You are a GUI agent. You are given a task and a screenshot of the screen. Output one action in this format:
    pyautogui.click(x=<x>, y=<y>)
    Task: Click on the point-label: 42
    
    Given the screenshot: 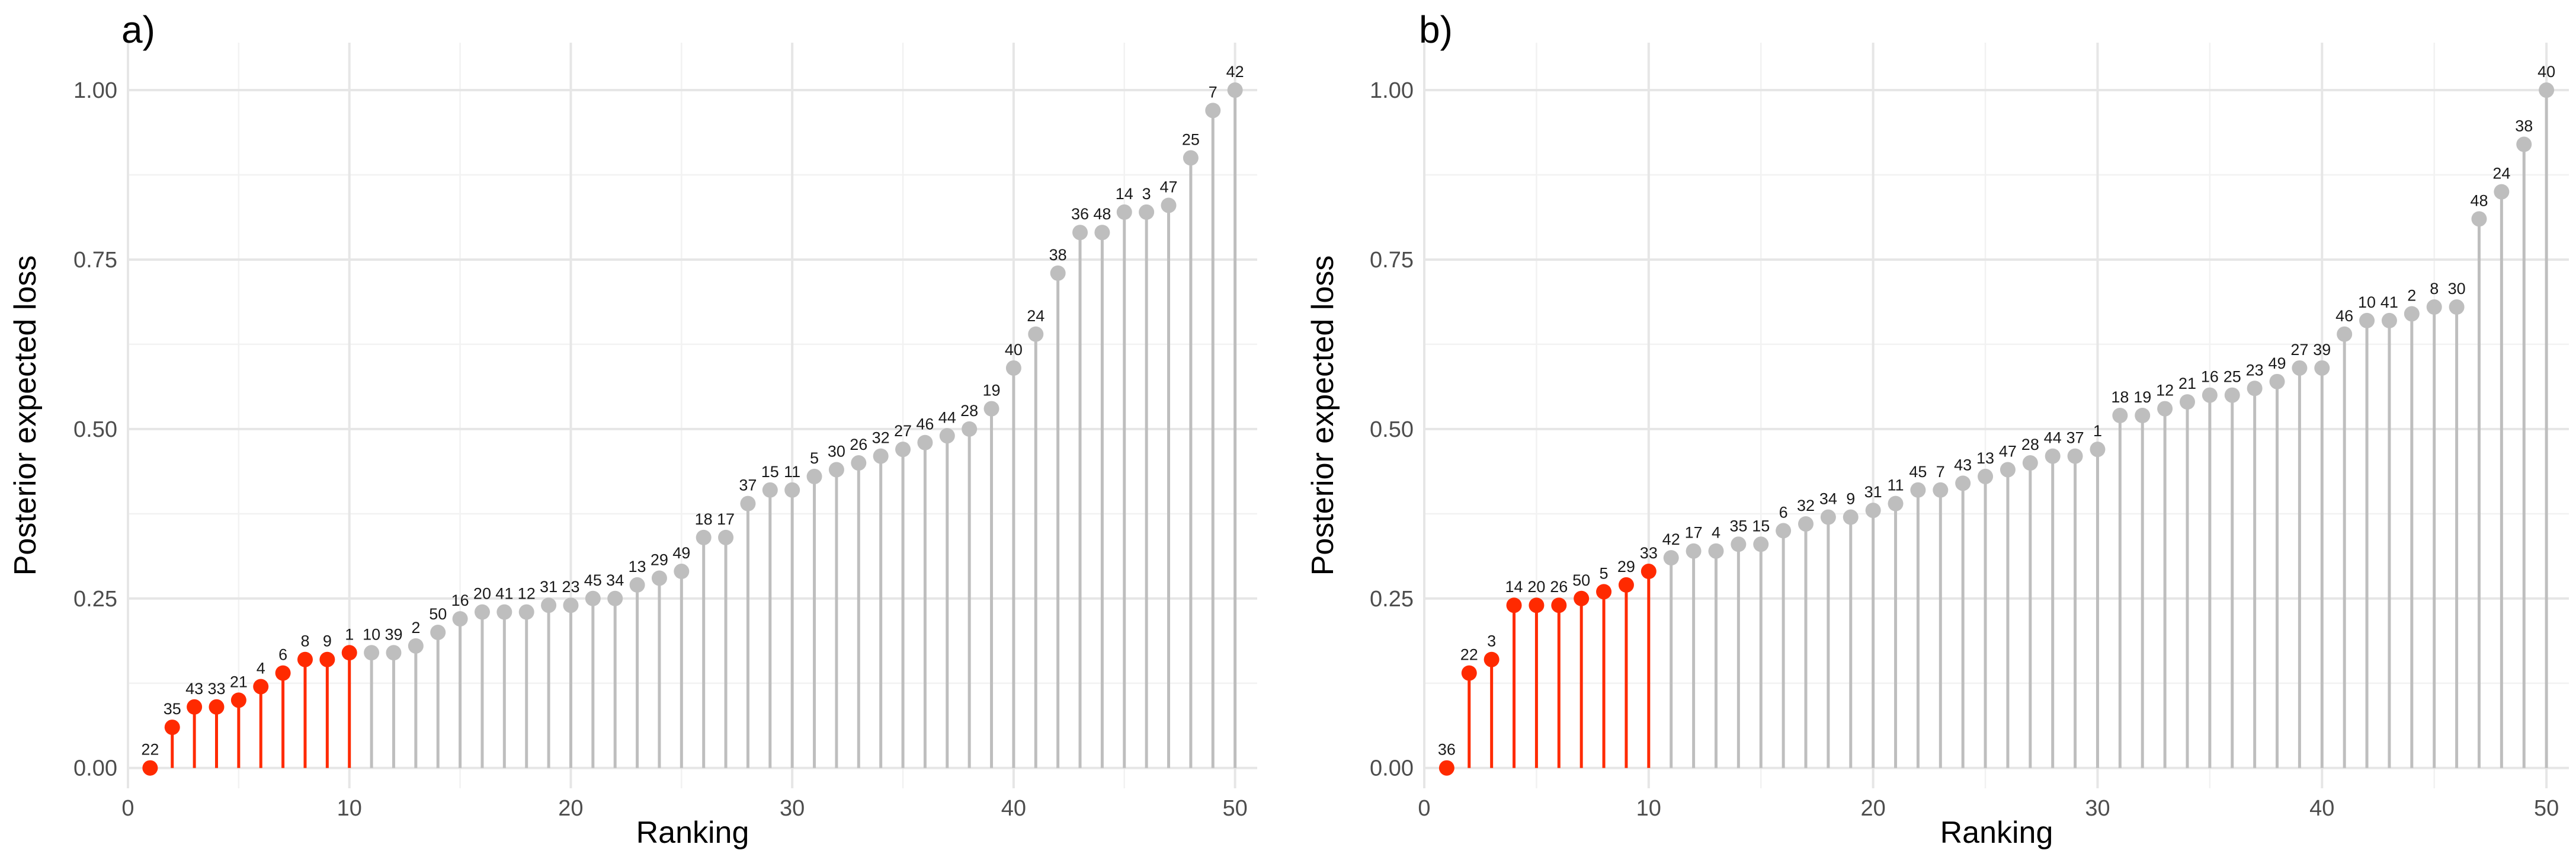 What is the action you would take?
    pyautogui.click(x=1235, y=72)
    